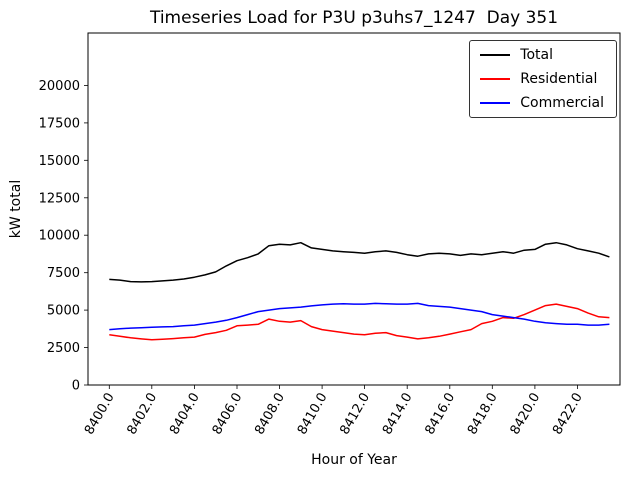 Image resolution: width=640 pixels, height=480 pixels. What do you see at coordinates (568, 414) in the screenshot?
I see `x-tick-label: 8422.0` at bounding box center [568, 414].